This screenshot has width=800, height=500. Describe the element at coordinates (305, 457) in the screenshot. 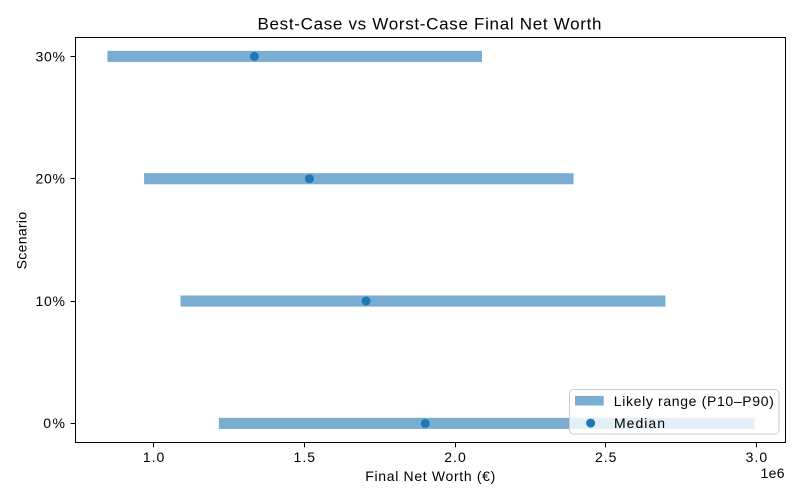

I see `svg-text: 1.5` at that location.